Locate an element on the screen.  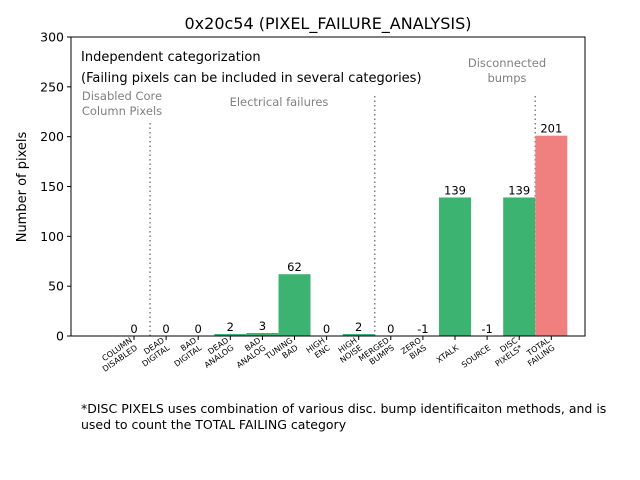
x-tick-label: ZEROBIAS is located at coordinates (413, 350).